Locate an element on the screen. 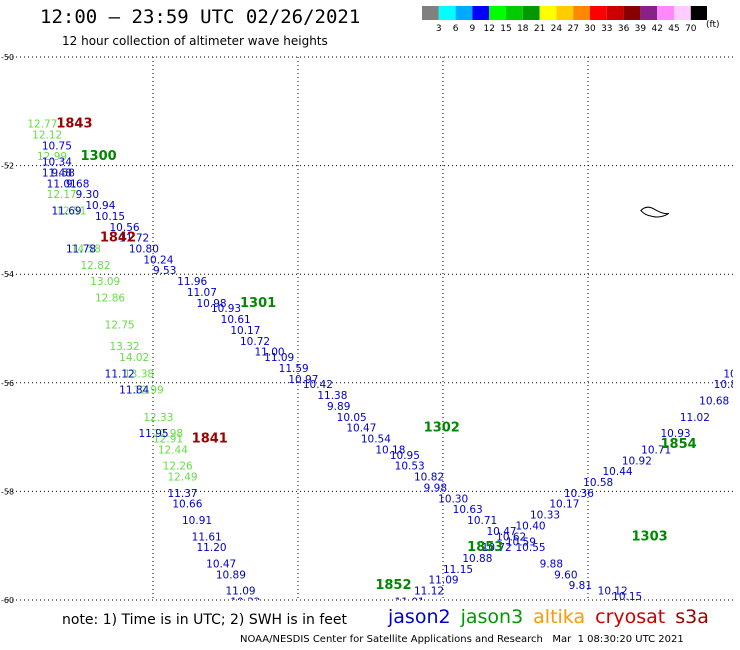 This screenshot has width=740, height=650. wave-height-value: 12.91 is located at coordinates (168, 440).